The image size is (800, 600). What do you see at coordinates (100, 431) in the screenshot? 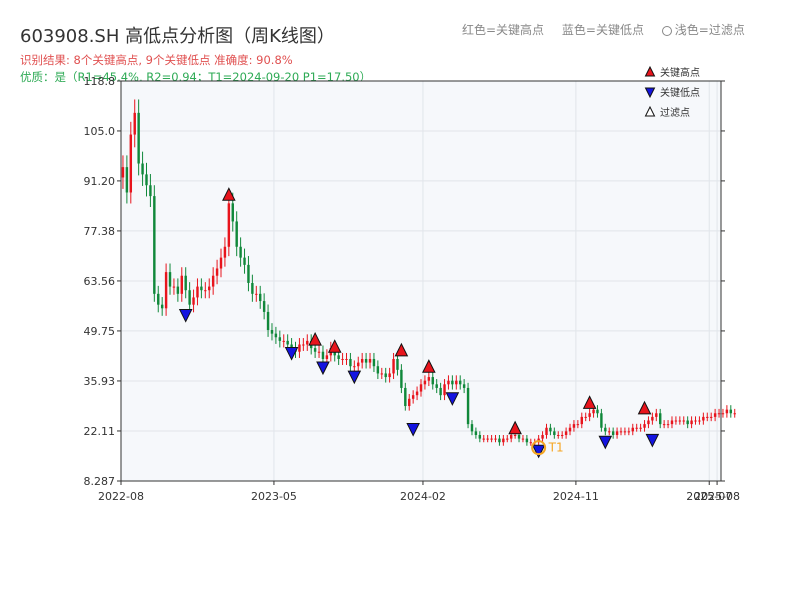
I see `y-tick-label: 22.11` at bounding box center [100, 431].